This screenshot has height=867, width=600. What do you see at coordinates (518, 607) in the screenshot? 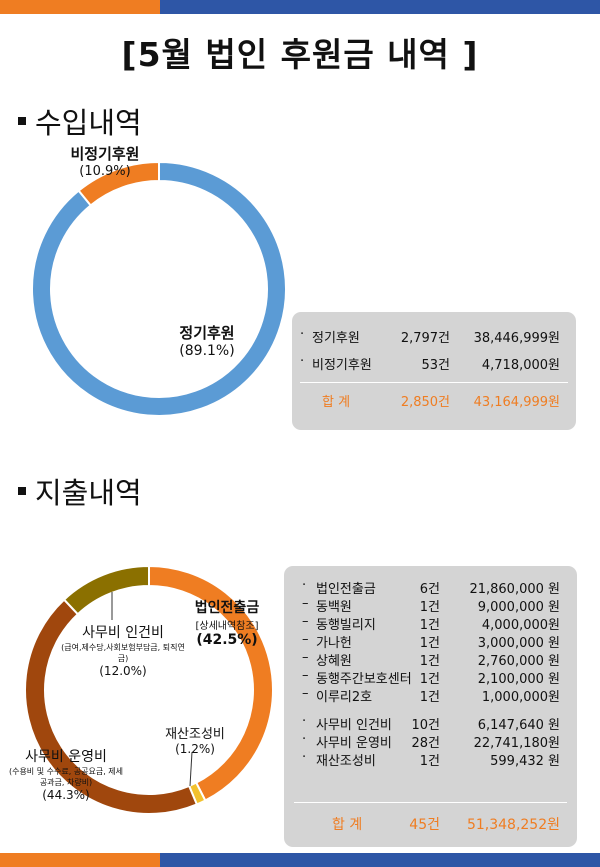
I see `row-amount: 9,000,000 원` at bounding box center [518, 607].